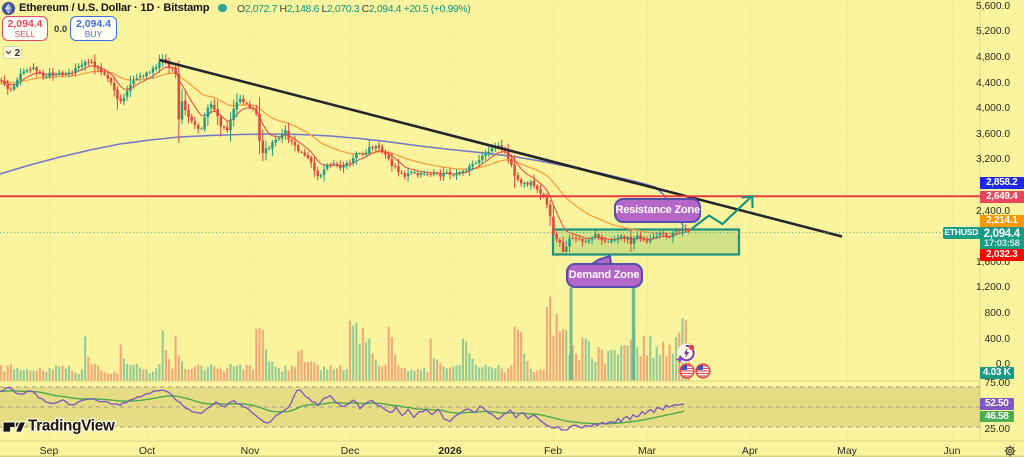 The width and height of the screenshot is (1024, 457). Describe the element at coordinates (71, 426) in the screenshot. I see `svg-text: TradingView` at that location.